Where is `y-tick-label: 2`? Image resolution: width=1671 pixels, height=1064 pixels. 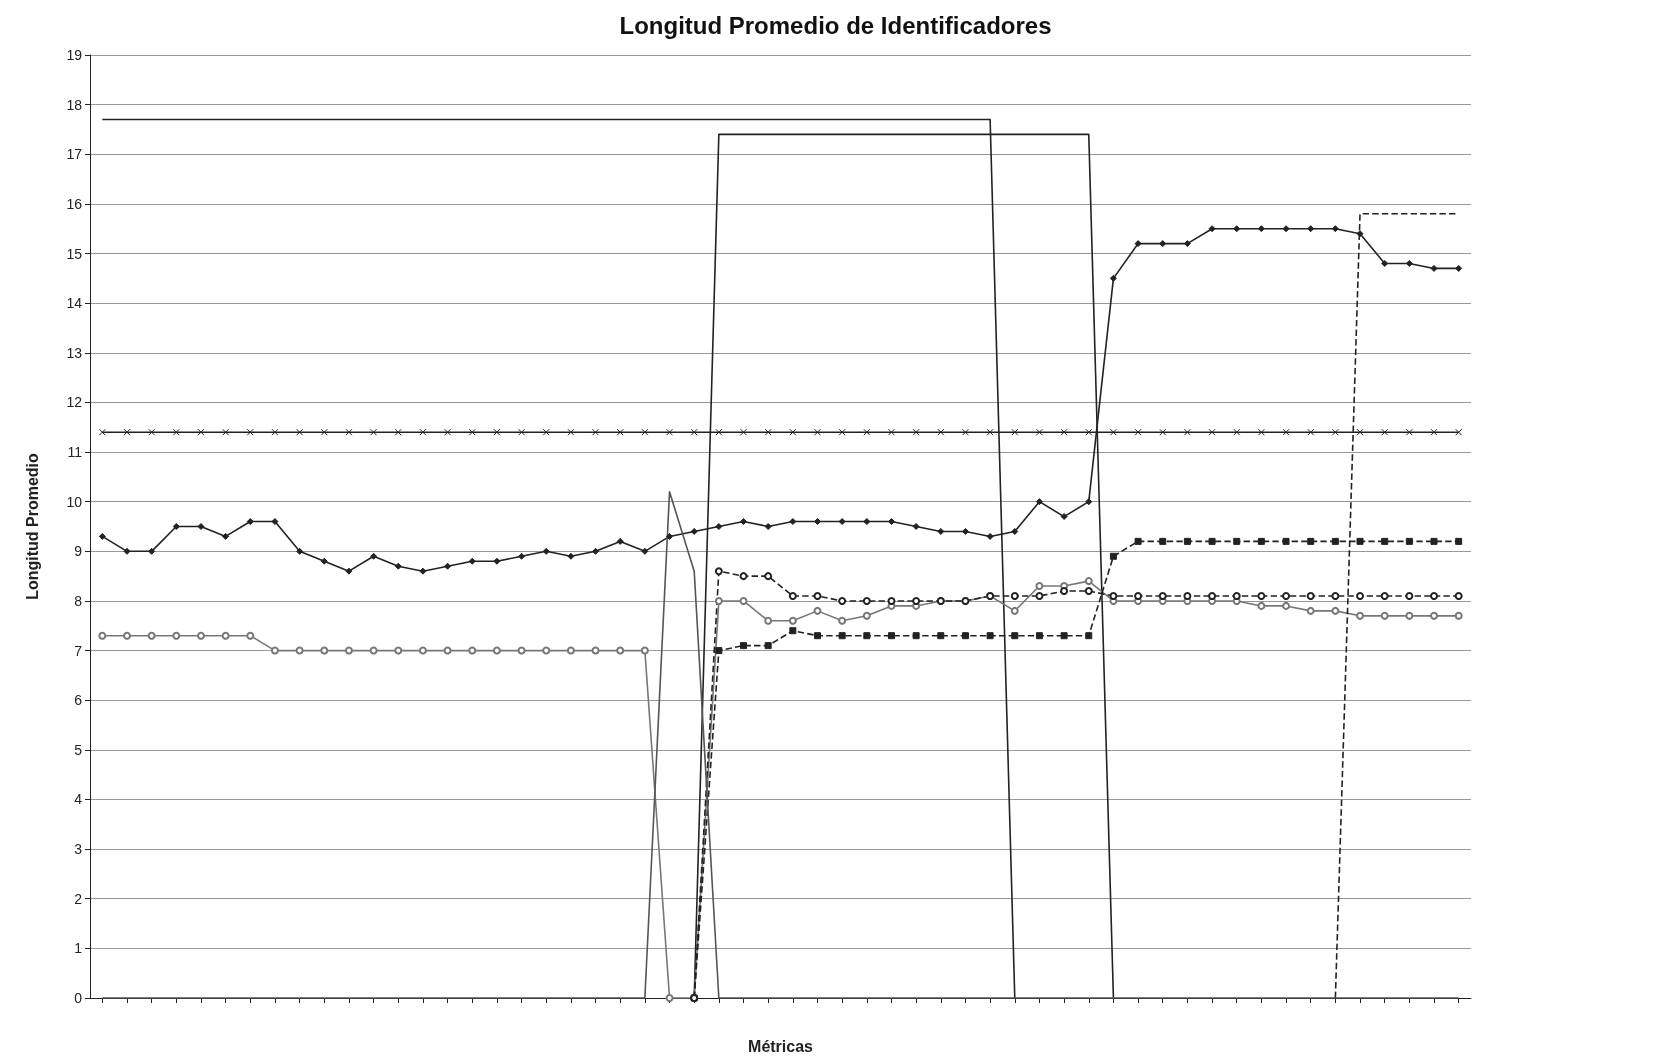 y-tick-label: 2 is located at coordinates (78, 898).